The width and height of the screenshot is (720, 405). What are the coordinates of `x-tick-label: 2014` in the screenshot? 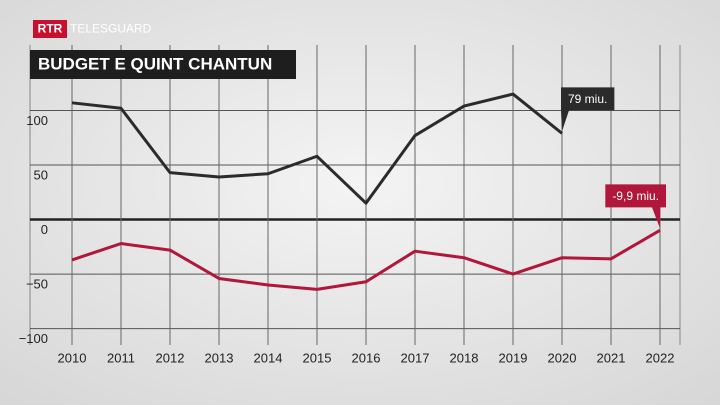 It's located at (268, 357).